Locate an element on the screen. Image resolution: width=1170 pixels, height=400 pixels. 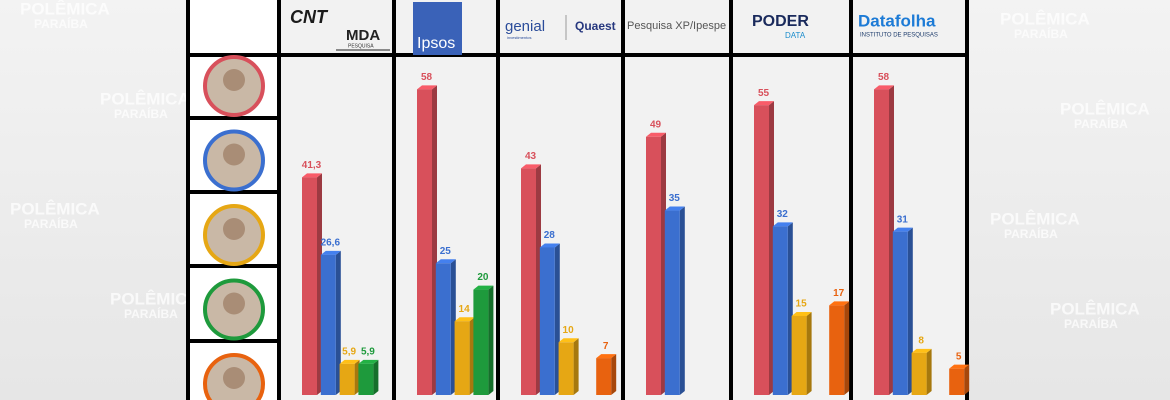
value-label: 43 is located at coordinates (531, 156).